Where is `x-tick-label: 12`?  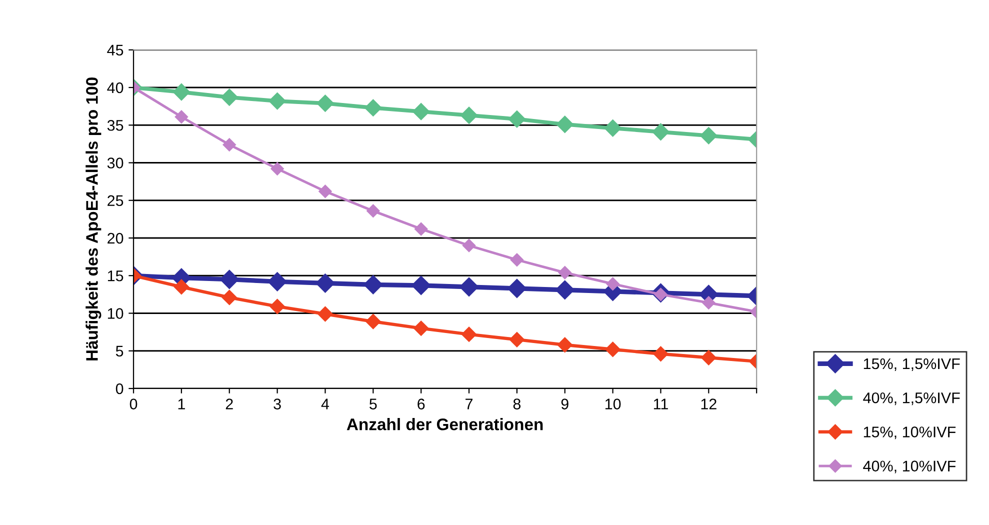
x-tick-label: 12 is located at coordinates (708, 404).